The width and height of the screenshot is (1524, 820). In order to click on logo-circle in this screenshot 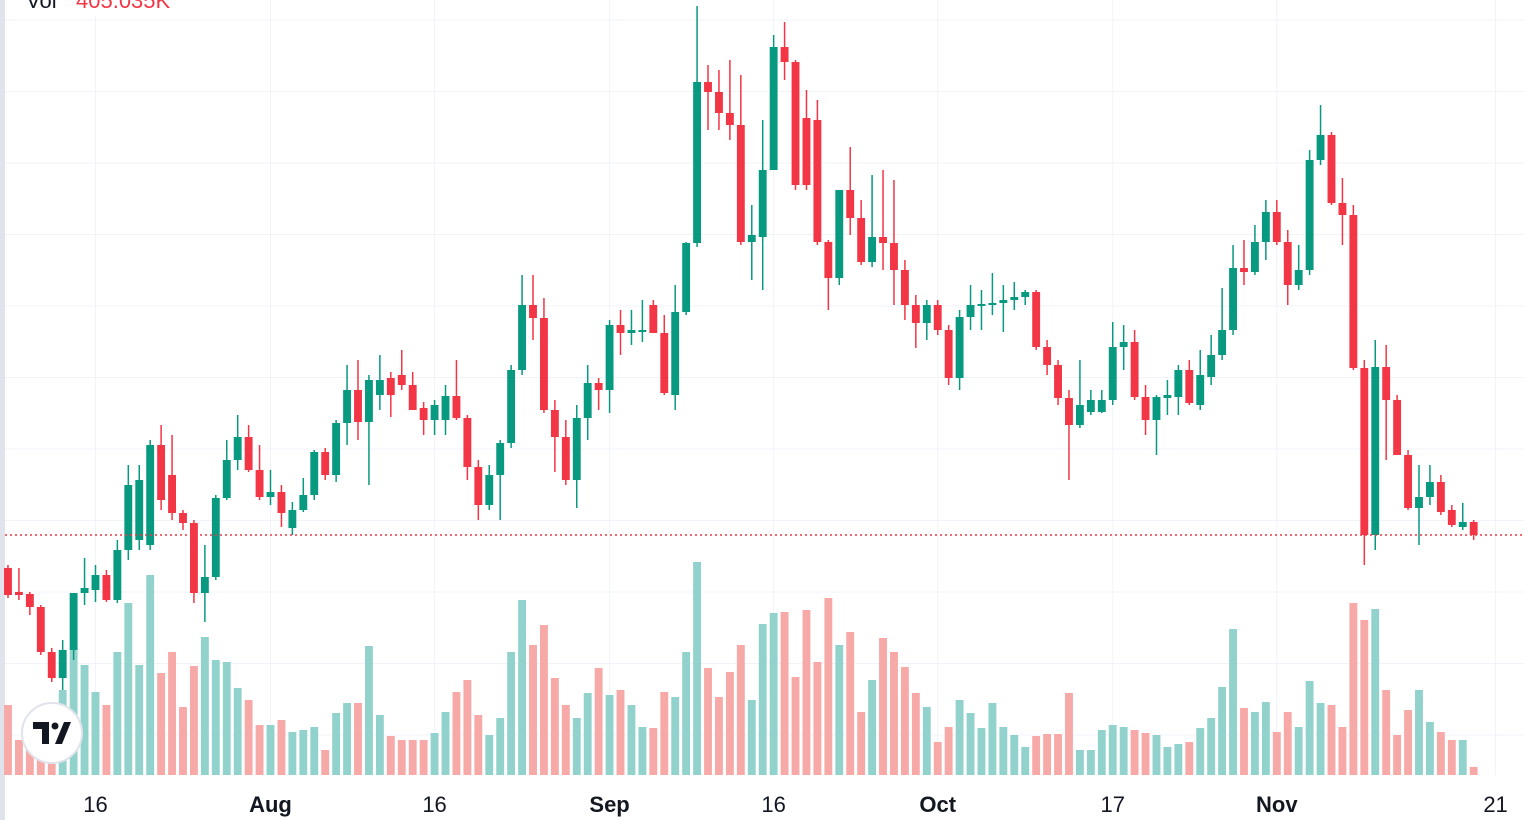, I will do `click(52, 733)`.